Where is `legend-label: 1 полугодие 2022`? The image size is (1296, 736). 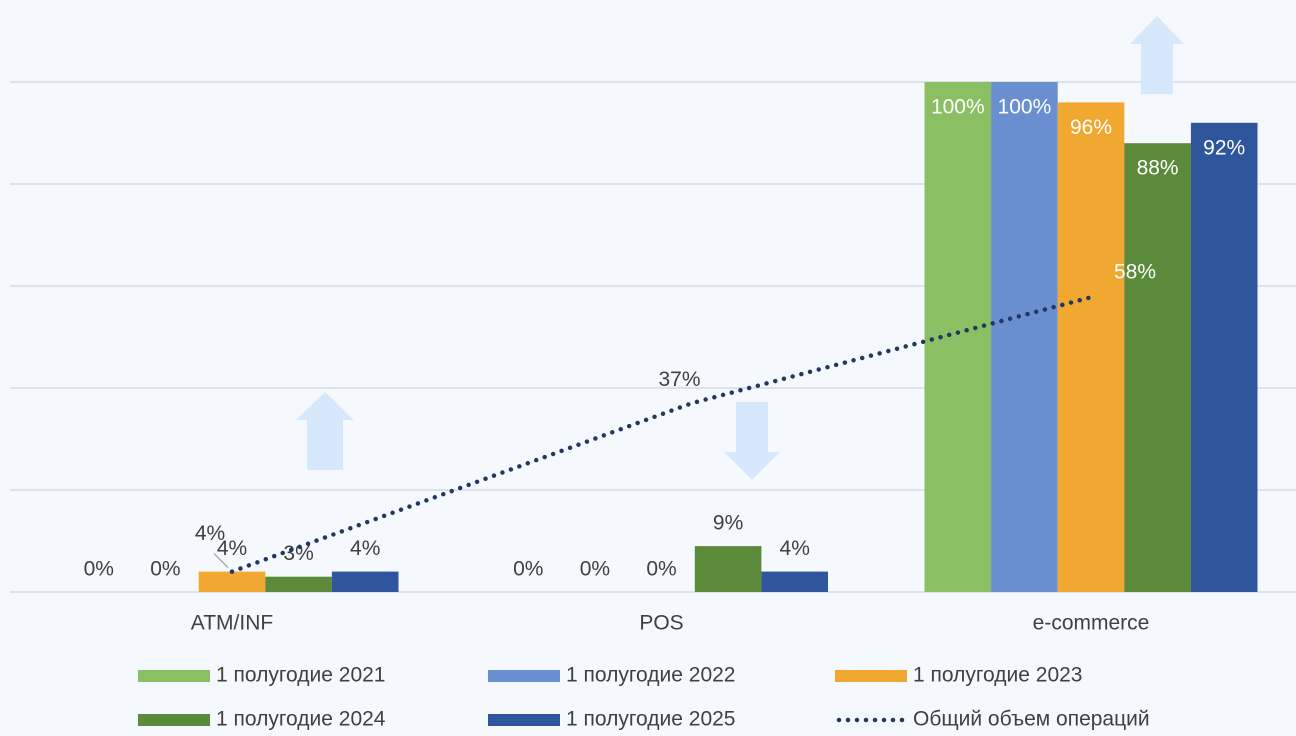
legend-label: 1 полугодие 2022 is located at coordinates (651, 675).